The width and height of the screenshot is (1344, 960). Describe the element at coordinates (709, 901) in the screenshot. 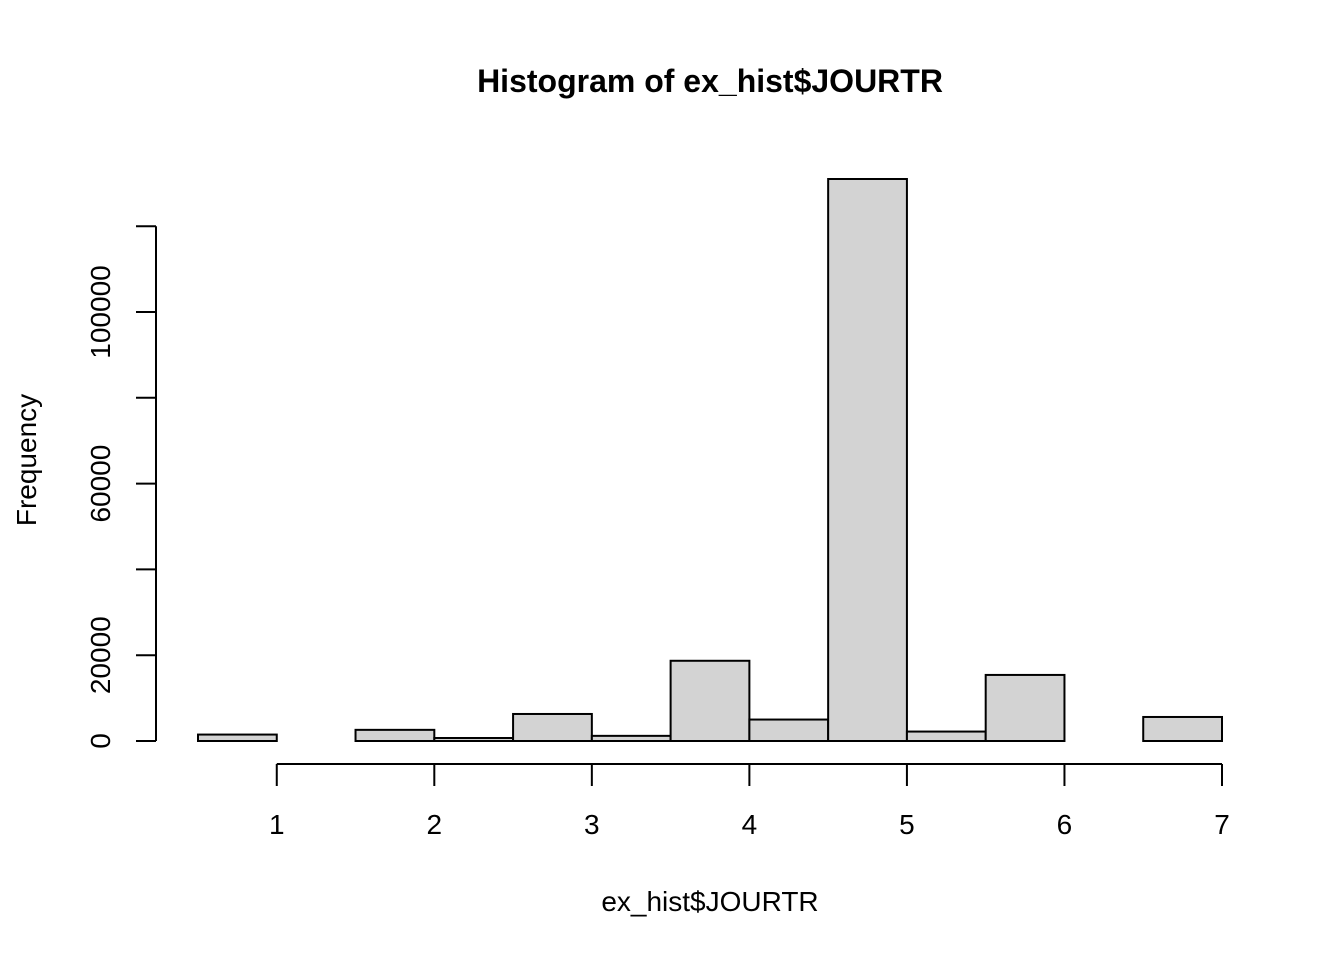

I see `x-axis-label: ex_hist$JOURTR` at that location.